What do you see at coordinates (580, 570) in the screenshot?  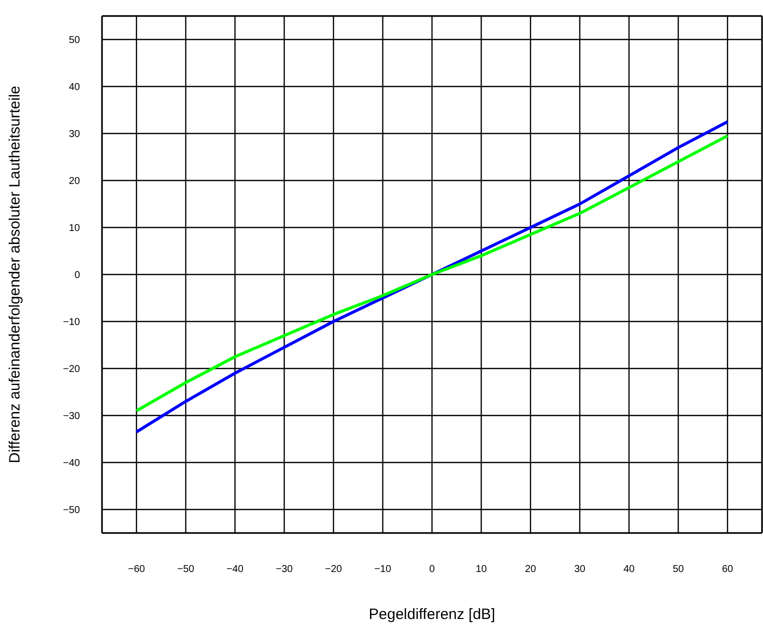 I see `x-tick-label: 30` at bounding box center [580, 570].